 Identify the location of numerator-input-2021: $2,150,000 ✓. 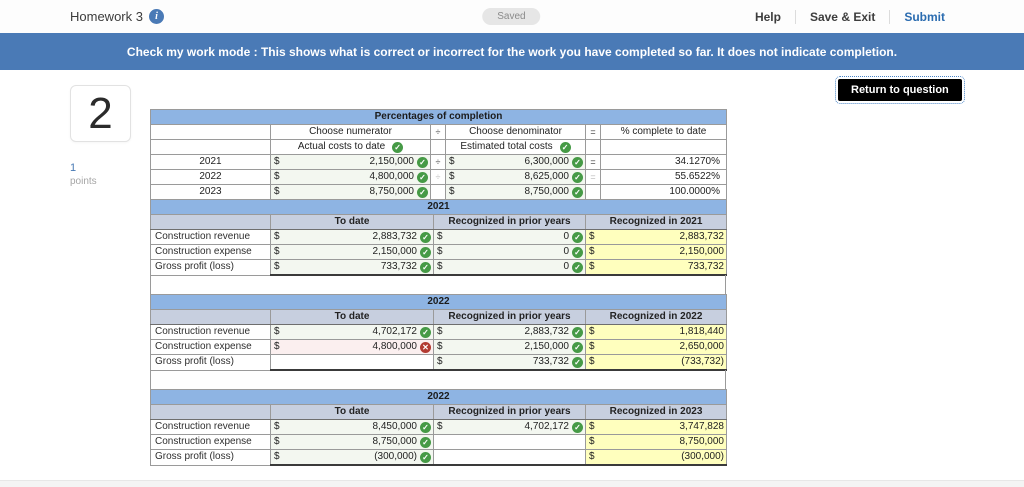
(350, 162).